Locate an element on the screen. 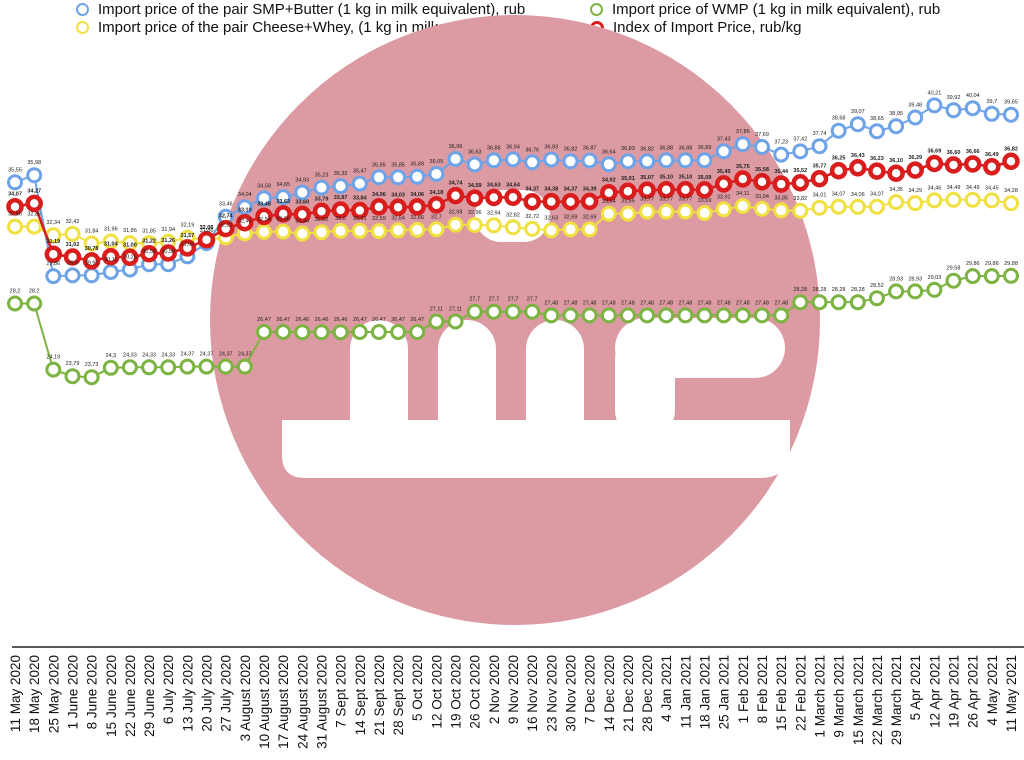  data-label: 32,86 is located at coordinates (15, 215).